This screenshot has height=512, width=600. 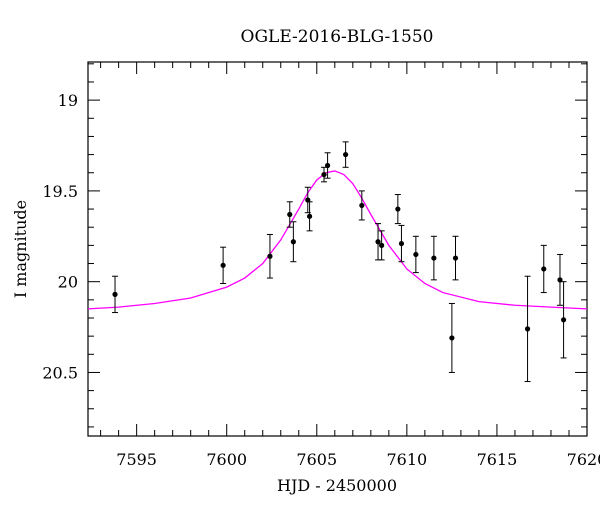 What do you see at coordinates (68, 100) in the screenshot?
I see `y-tick-label: 19` at bounding box center [68, 100].